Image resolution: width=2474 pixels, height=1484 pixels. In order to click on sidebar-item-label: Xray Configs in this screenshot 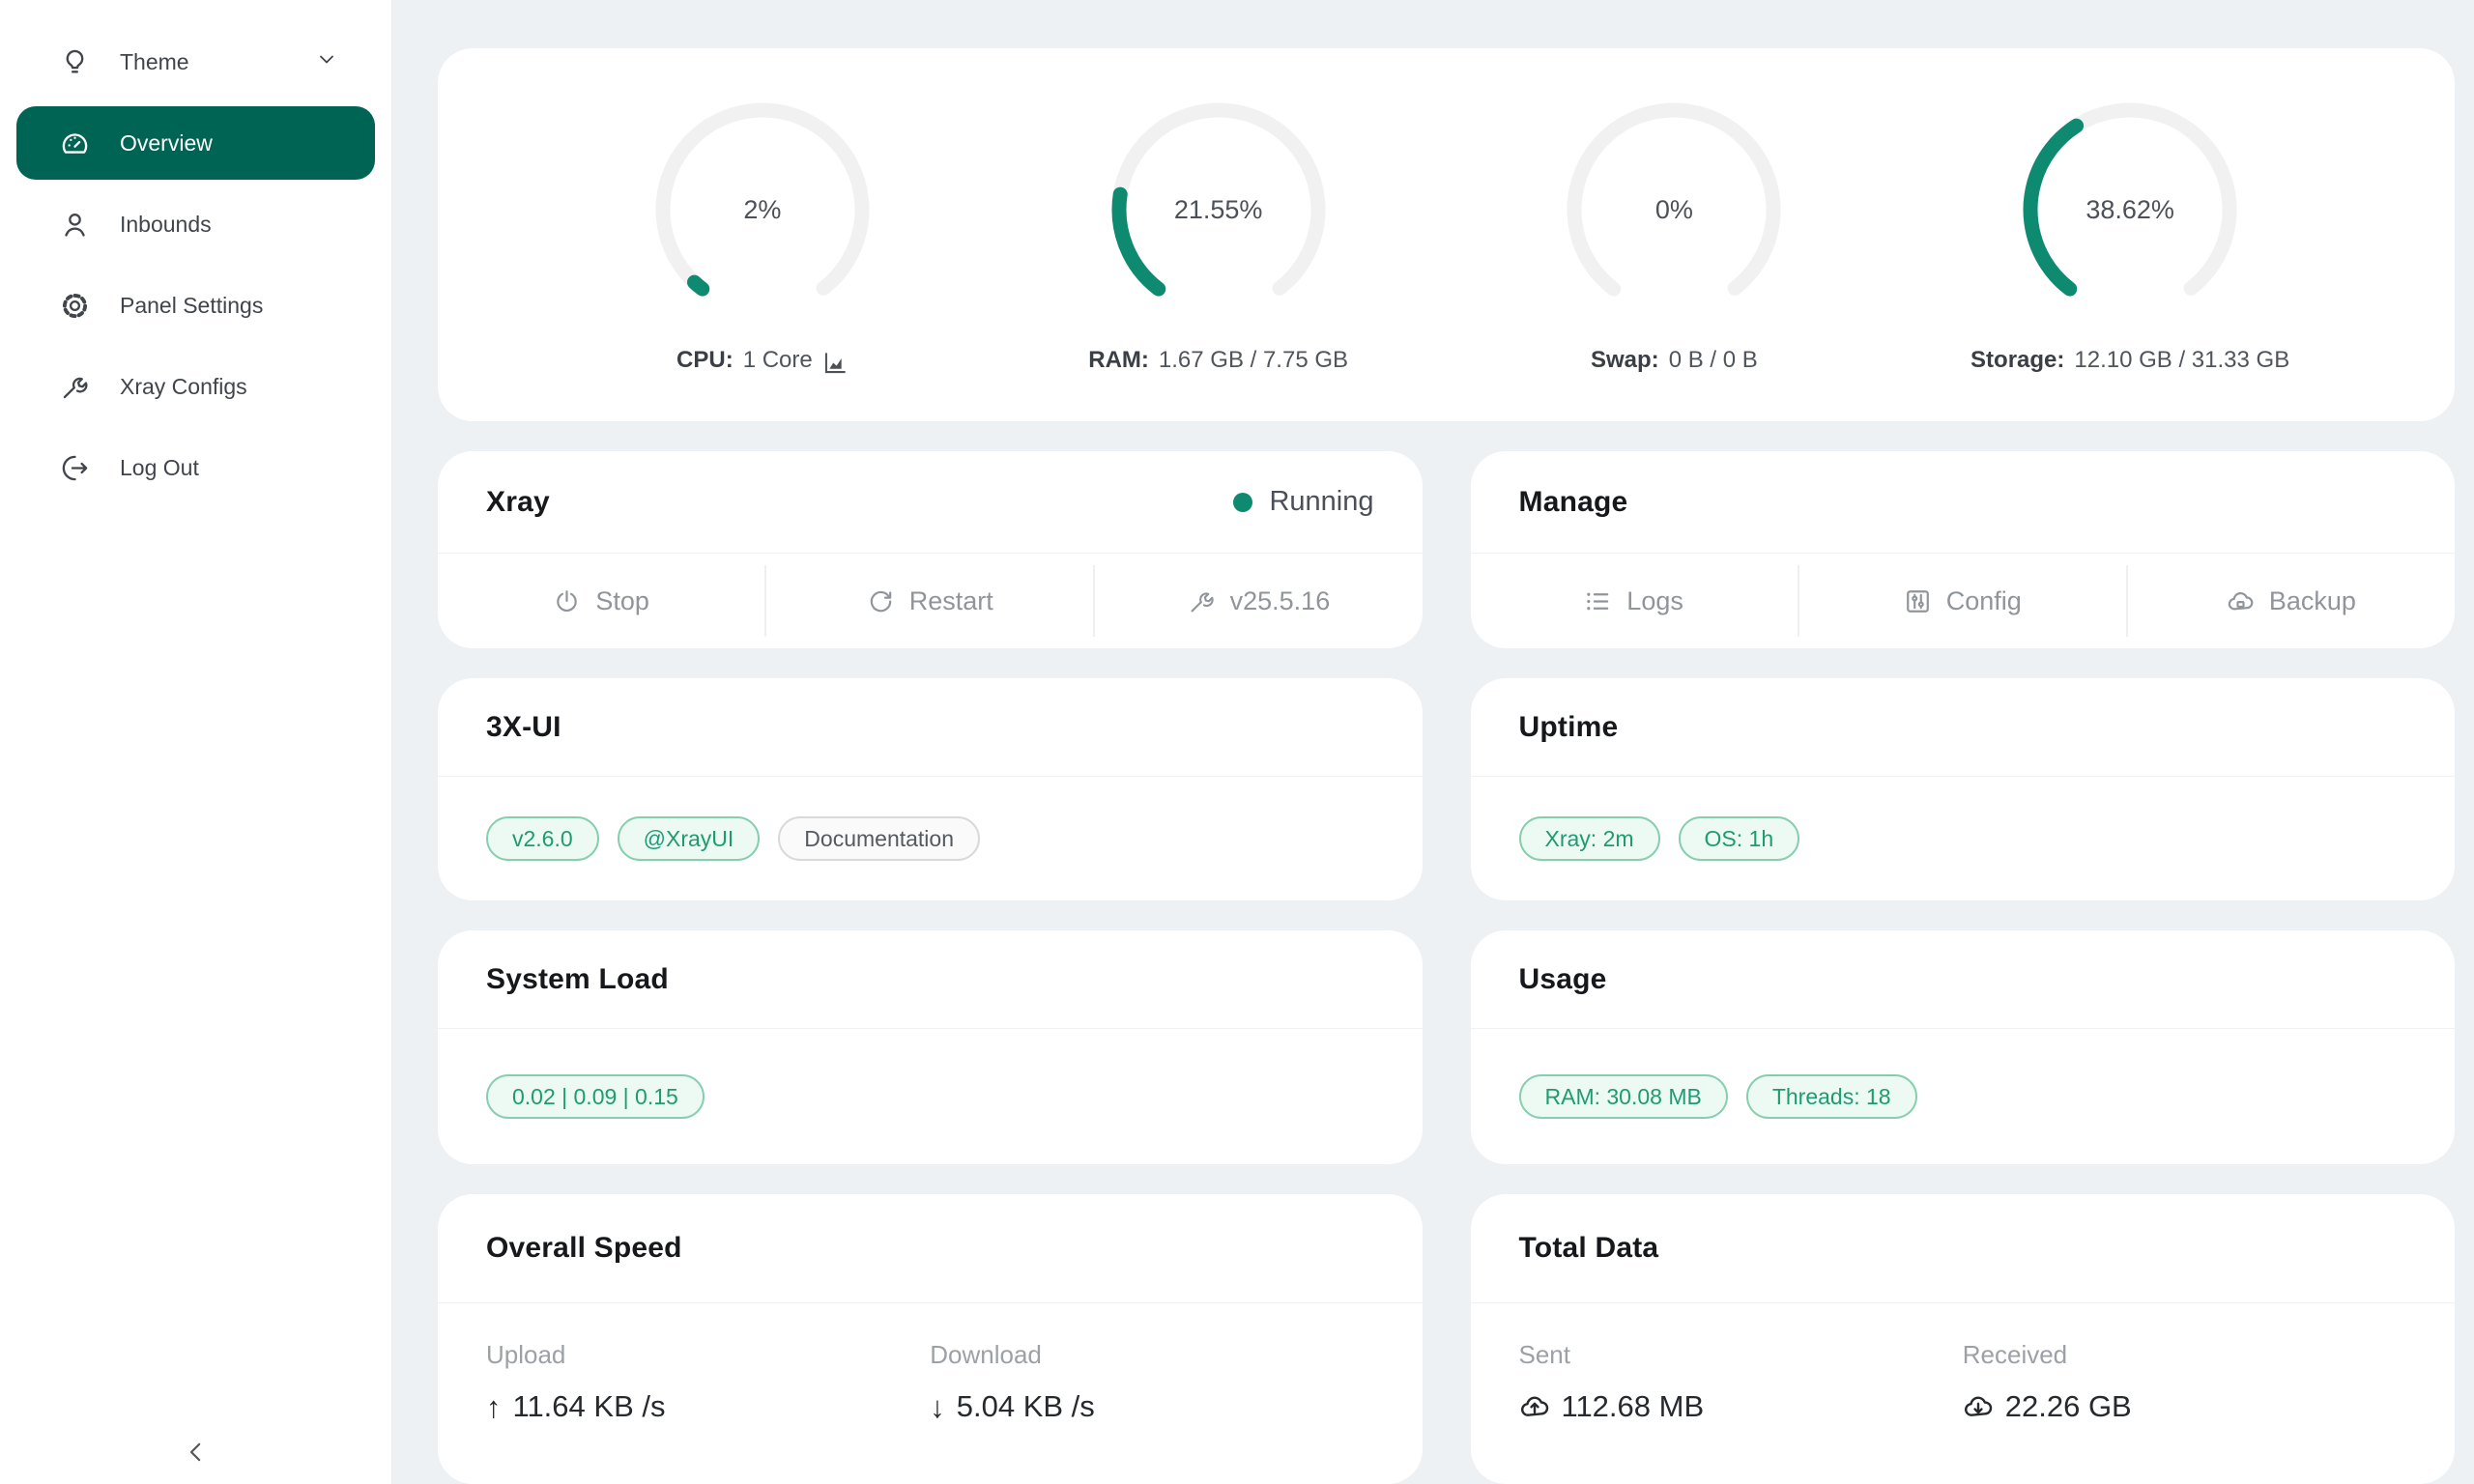, I will do `click(184, 386)`.